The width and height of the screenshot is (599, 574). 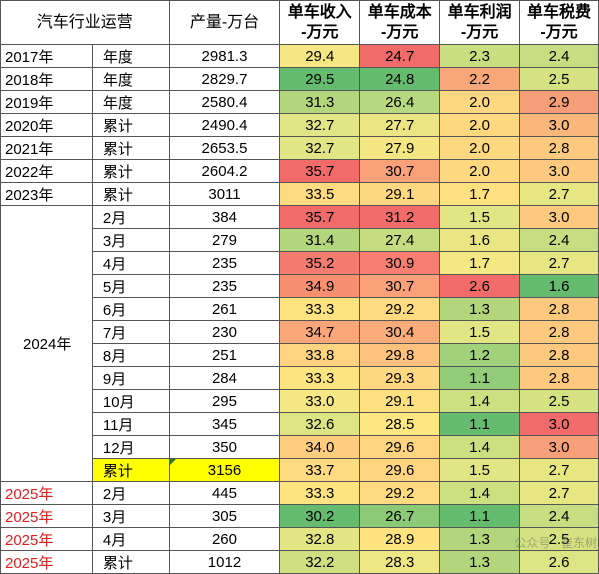 What do you see at coordinates (400, 355) in the screenshot?
I see `cost-cell: 29.8` at bounding box center [400, 355].